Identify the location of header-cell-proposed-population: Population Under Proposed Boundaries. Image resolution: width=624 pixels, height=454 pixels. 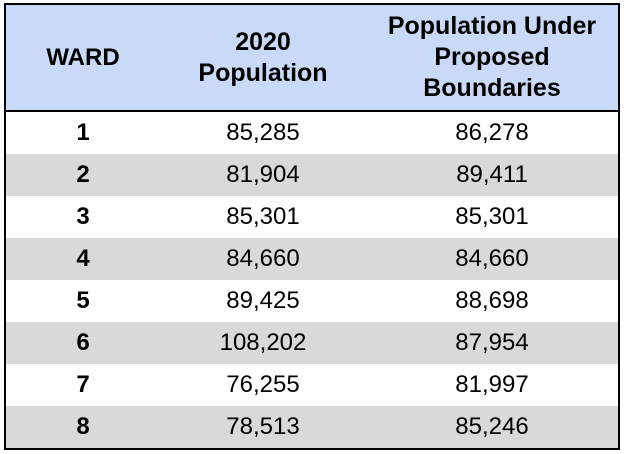
(492, 57).